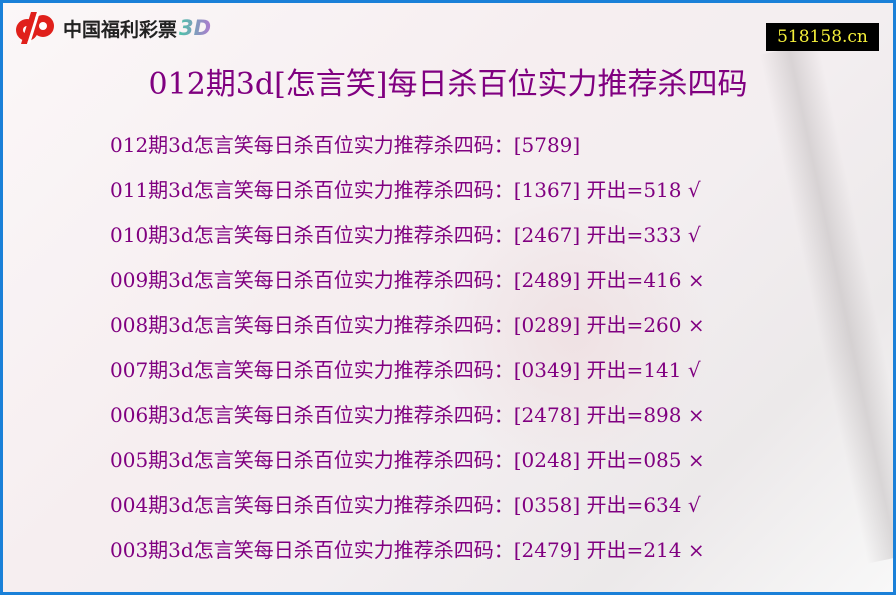  I want to click on list-item: 003期3d怎言笑每日杀百位实力推荐杀四码：[2479] 开出=214 ×, so click(407, 550).